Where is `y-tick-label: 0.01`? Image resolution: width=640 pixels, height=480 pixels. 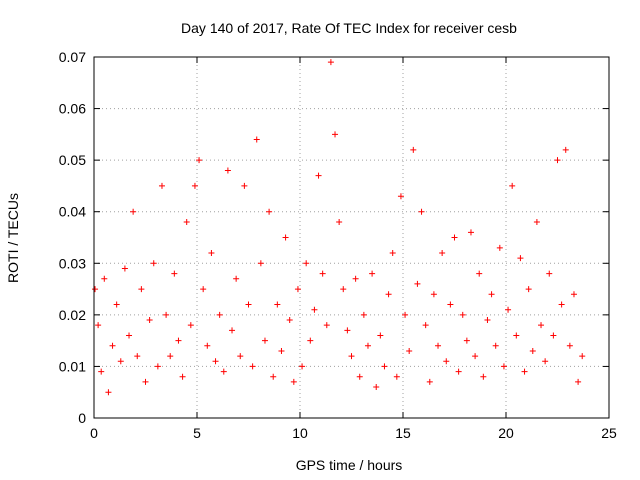 y-tick-label: 0.01 is located at coordinates (72, 366).